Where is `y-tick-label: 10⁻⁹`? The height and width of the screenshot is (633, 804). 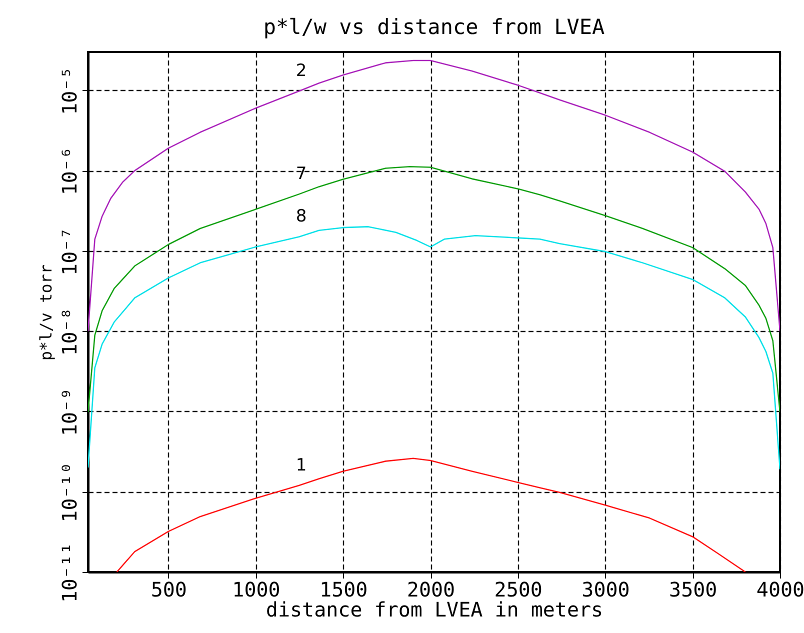 y-tick-label: 10⁻⁹ is located at coordinates (70, 412).